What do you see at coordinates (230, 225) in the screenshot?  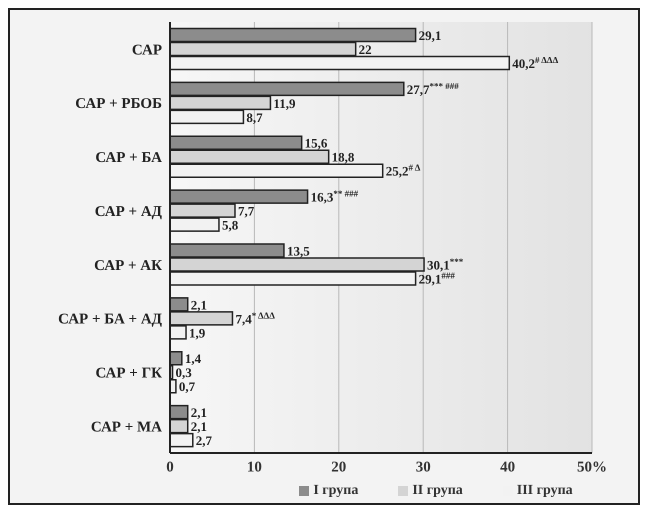 I see `data-label: 5,8` at bounding box center [230, 225].